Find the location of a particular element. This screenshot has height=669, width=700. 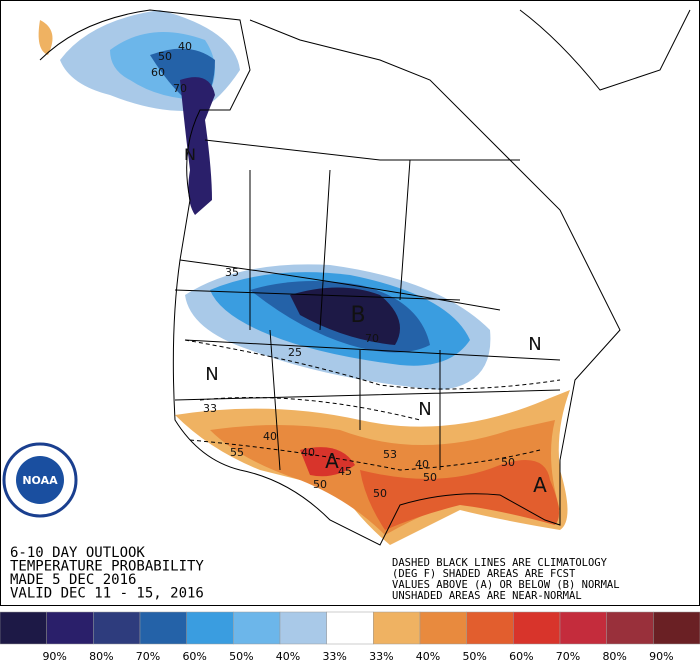

logo-text: NOAA is located at coordinates (40, 480).